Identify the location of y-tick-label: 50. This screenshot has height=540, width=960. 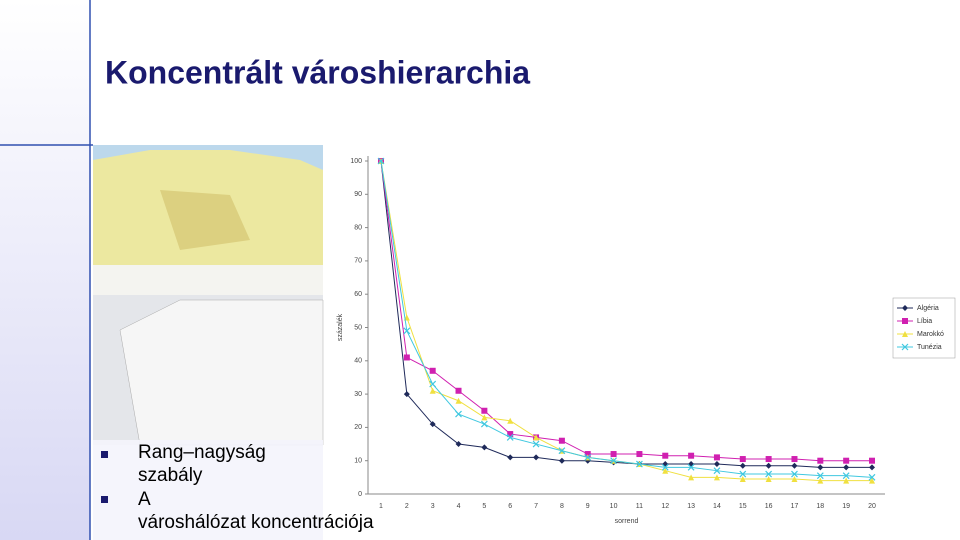
(358, 327).